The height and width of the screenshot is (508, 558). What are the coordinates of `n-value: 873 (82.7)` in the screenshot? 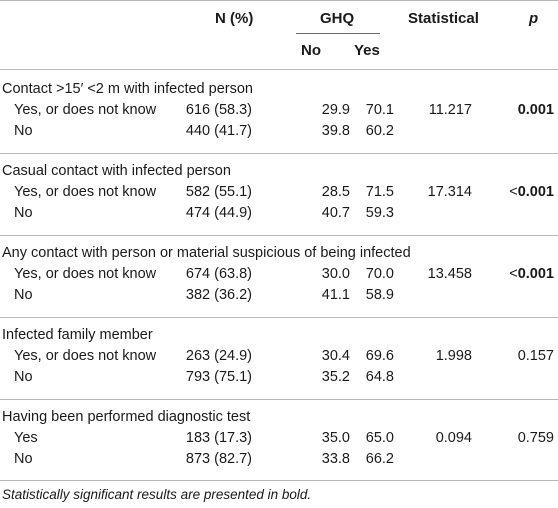 It's located at (218, 459).